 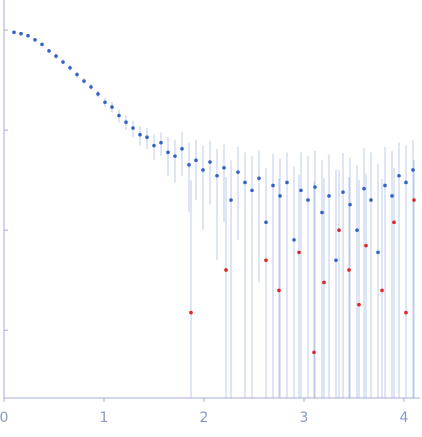 I want to click on x-tick-label: 0, so click(x=4, y=418).